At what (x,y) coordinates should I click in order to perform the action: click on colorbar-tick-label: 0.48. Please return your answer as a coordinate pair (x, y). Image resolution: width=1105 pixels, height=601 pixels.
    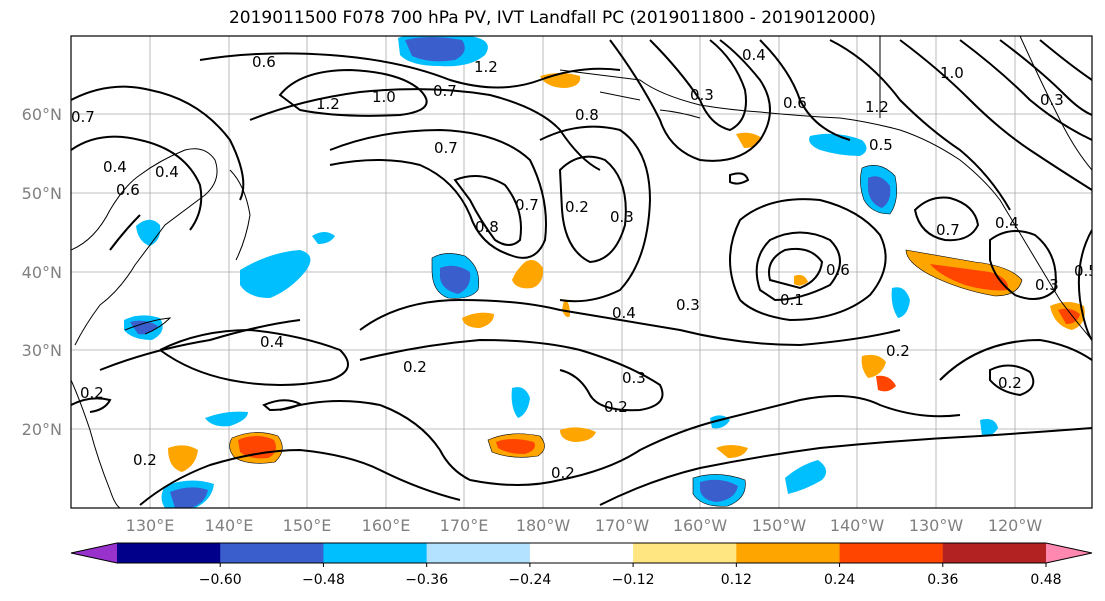
    Looking at the image, I should click on (1045, 580).